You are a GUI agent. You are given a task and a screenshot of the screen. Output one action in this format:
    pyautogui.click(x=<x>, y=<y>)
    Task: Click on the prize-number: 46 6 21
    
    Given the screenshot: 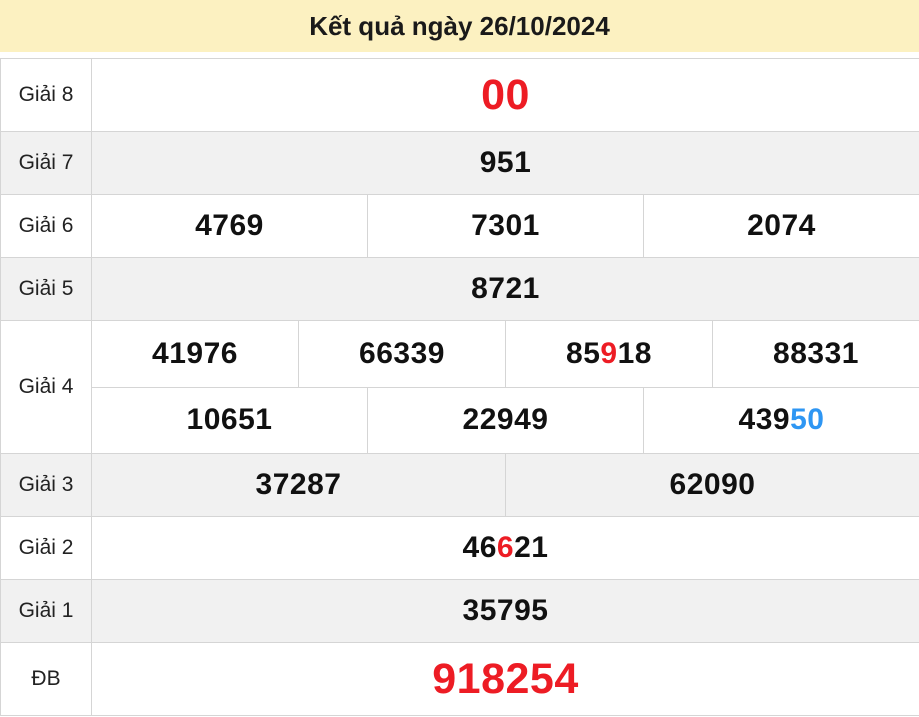 What is the action you would take?
    pyautogui.click(x=505, y=548)
    